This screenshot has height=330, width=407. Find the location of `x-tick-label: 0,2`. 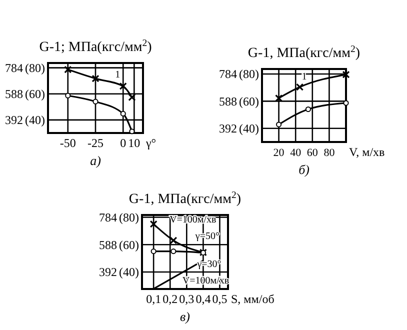

x-tick-label: 0,2 is located at coordinates (170, 299).